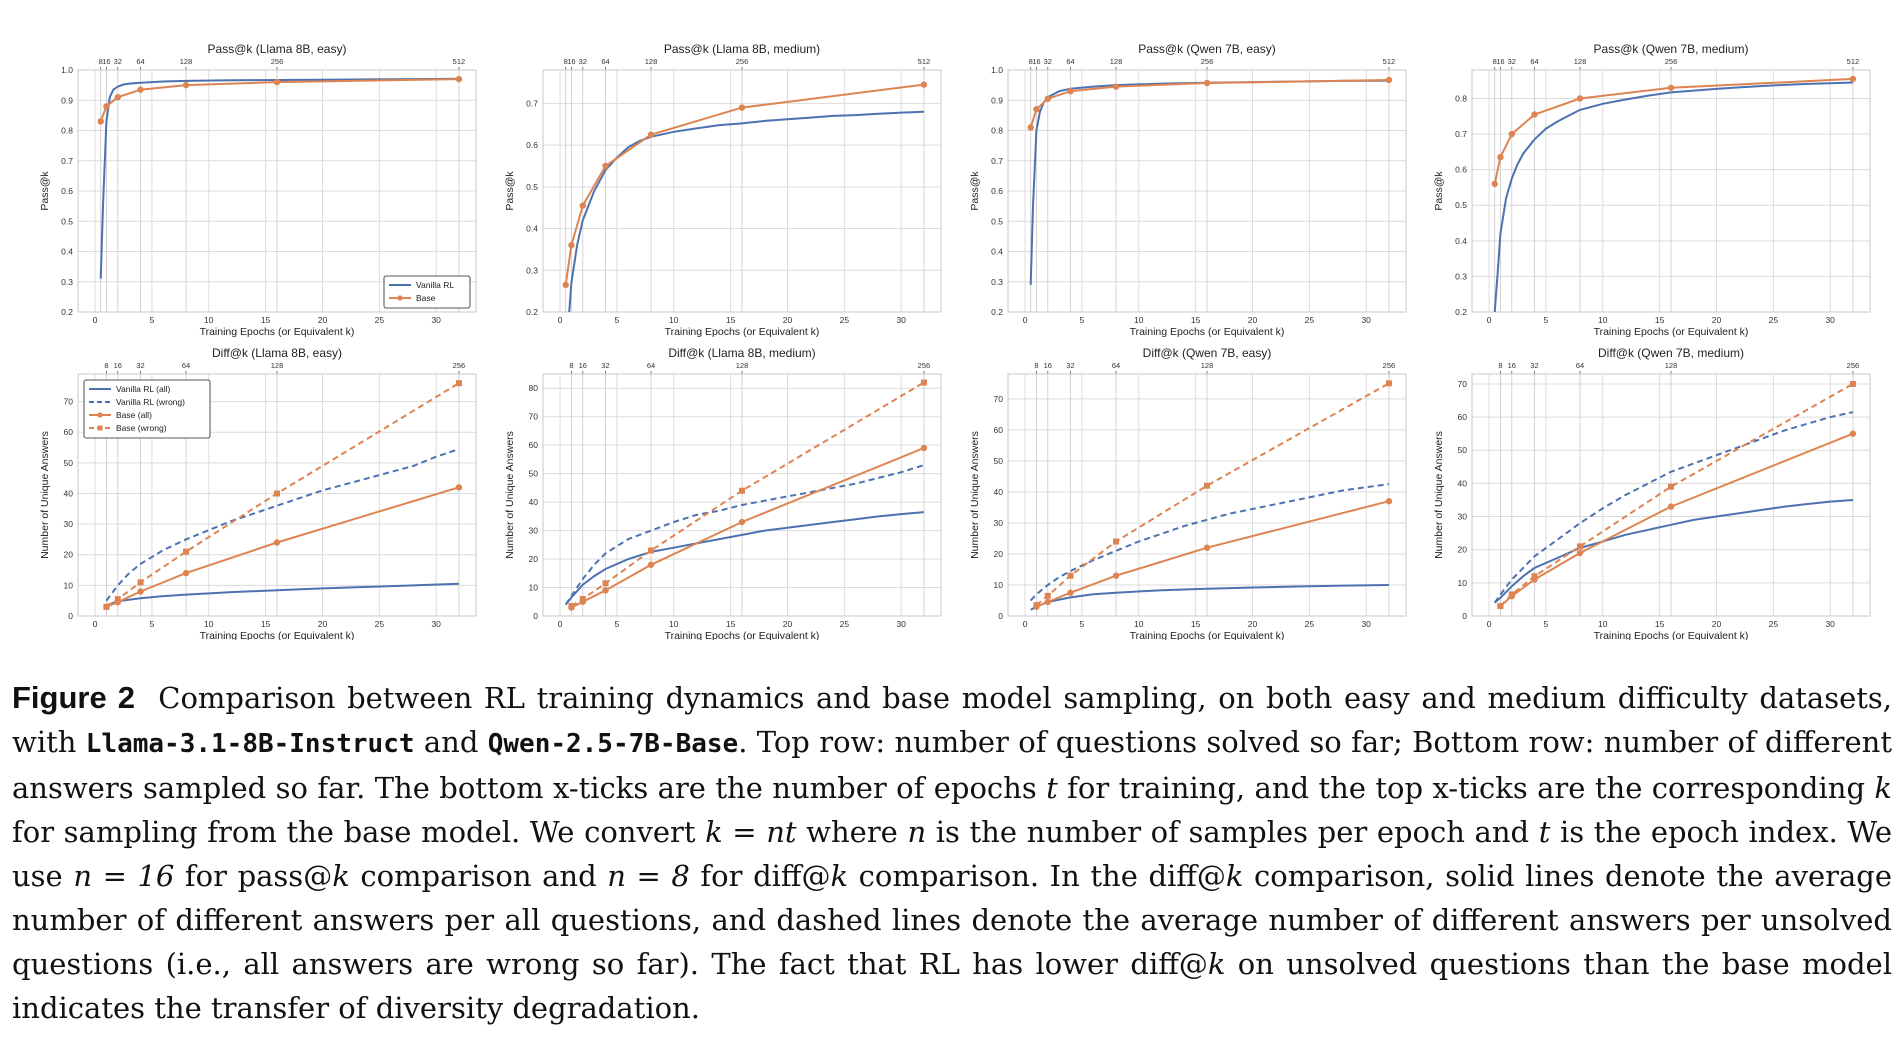 The image size is (1904, 1038). Describe the element at coordinates (147, 409) in the screenshot. I see `legend-box` at that location.